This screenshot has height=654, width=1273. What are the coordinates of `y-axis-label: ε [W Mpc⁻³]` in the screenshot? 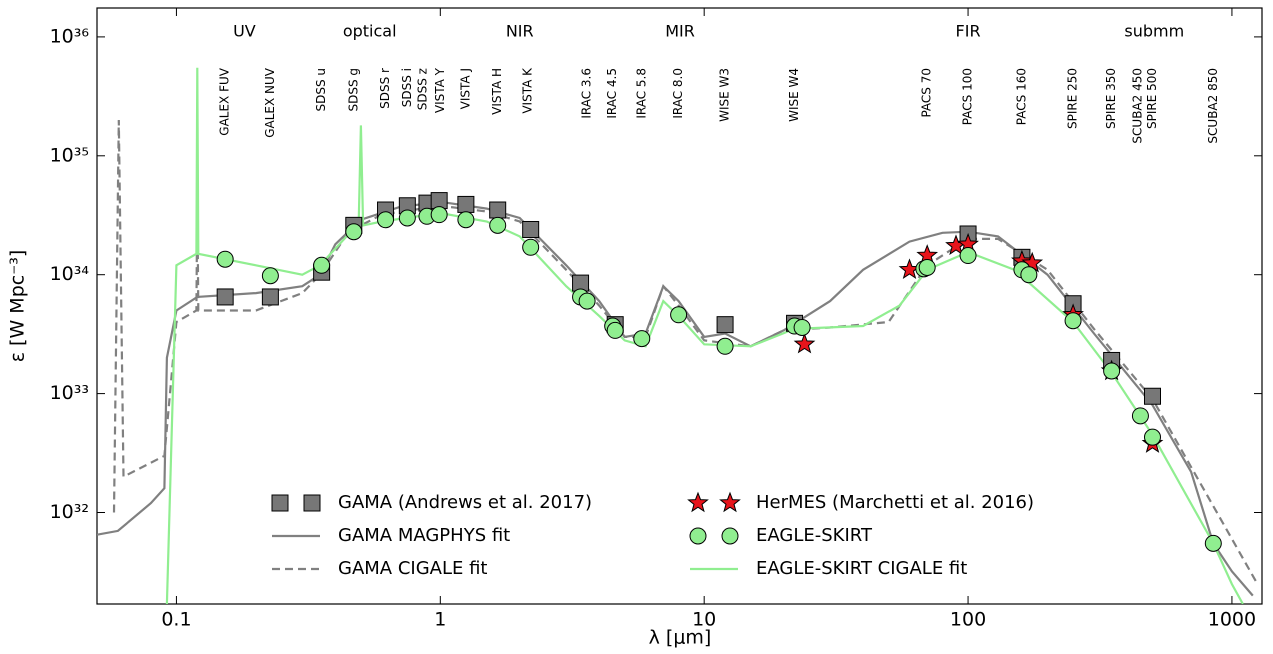 It's located at (18, 306).